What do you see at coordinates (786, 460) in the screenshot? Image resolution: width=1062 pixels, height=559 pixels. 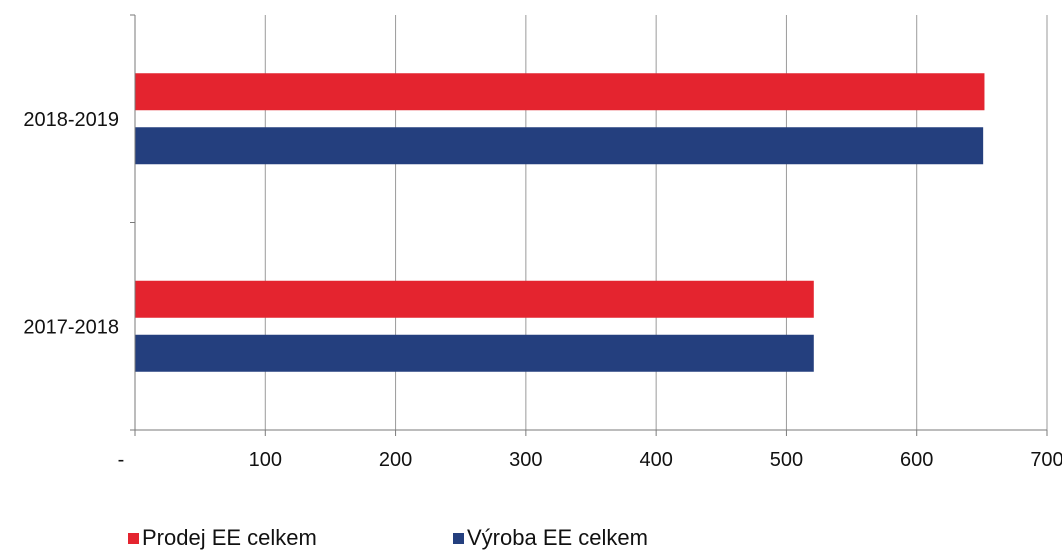 I see `x-tick-label: 500` at bounding box center [786, 460].